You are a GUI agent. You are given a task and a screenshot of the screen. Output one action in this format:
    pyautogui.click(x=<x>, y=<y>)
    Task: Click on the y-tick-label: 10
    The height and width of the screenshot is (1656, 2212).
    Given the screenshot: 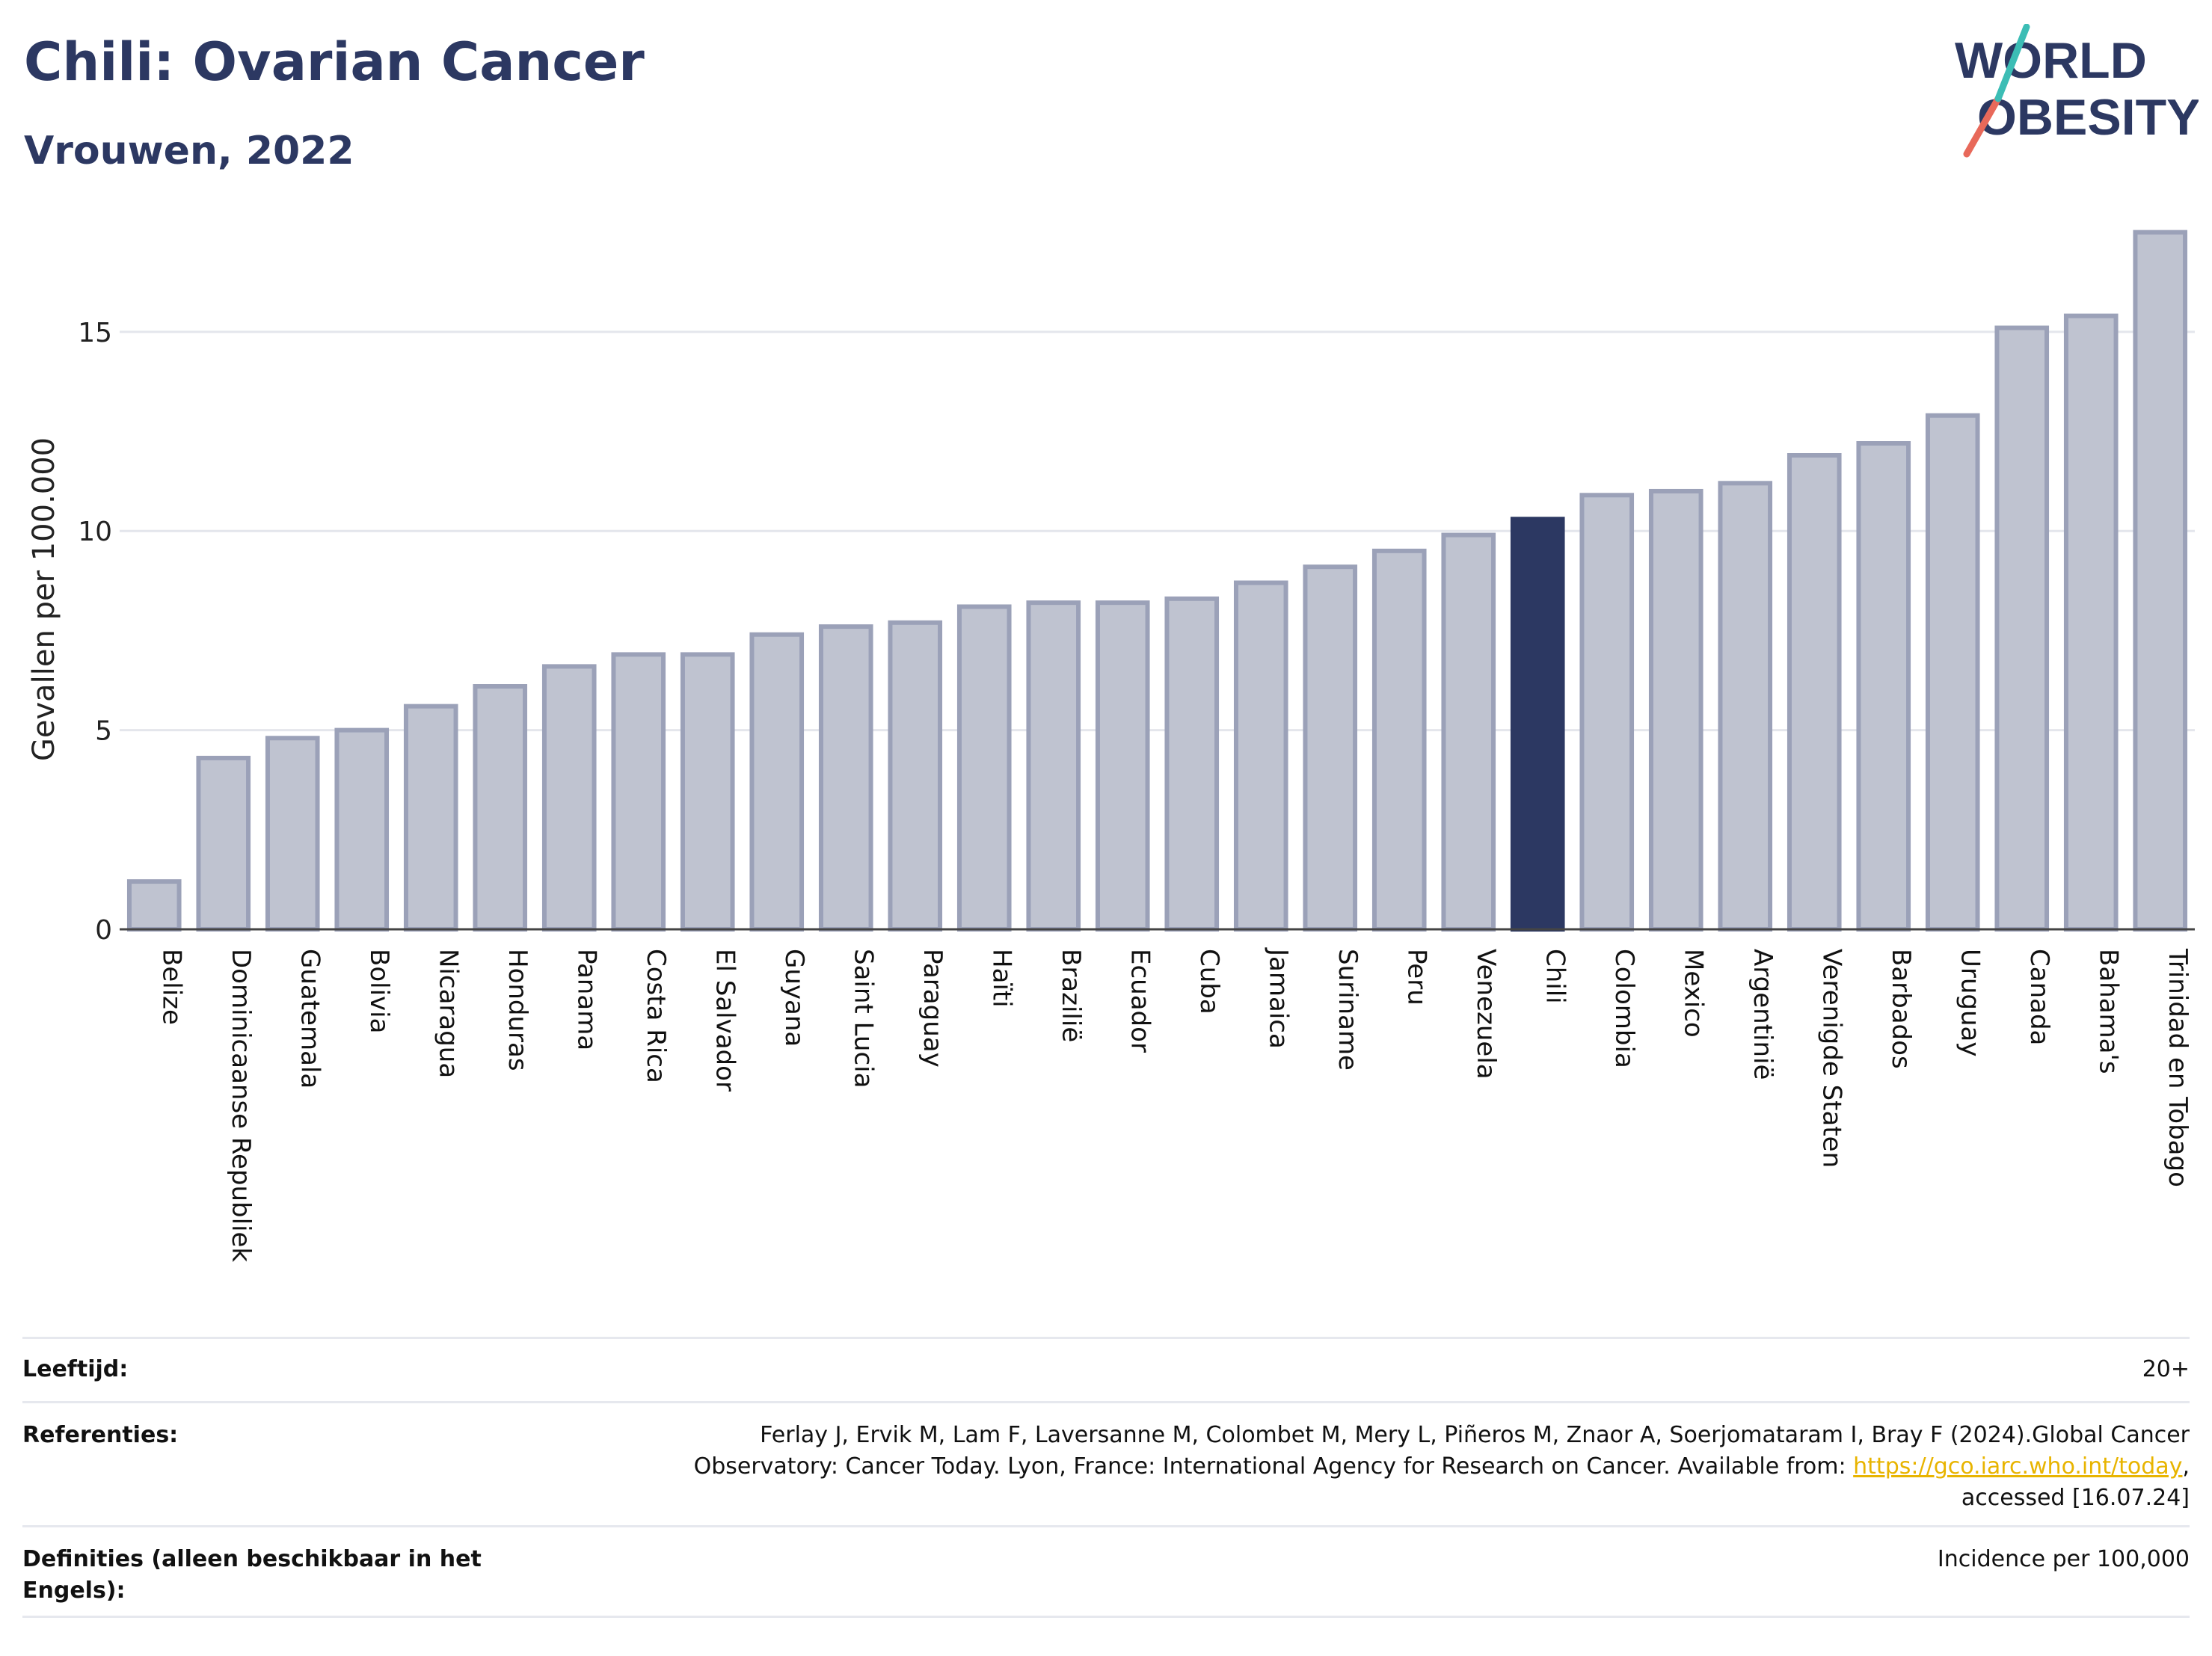 What is the action you would take?
    pyautogui.click(x=95, y=532)
    